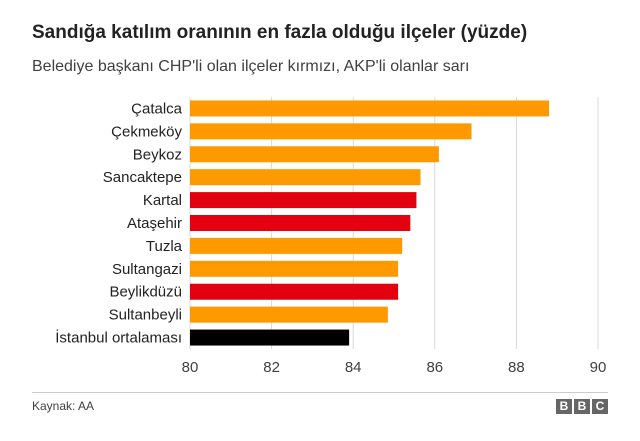  I want to click on category-label: Çatalca, so click(157, 108).